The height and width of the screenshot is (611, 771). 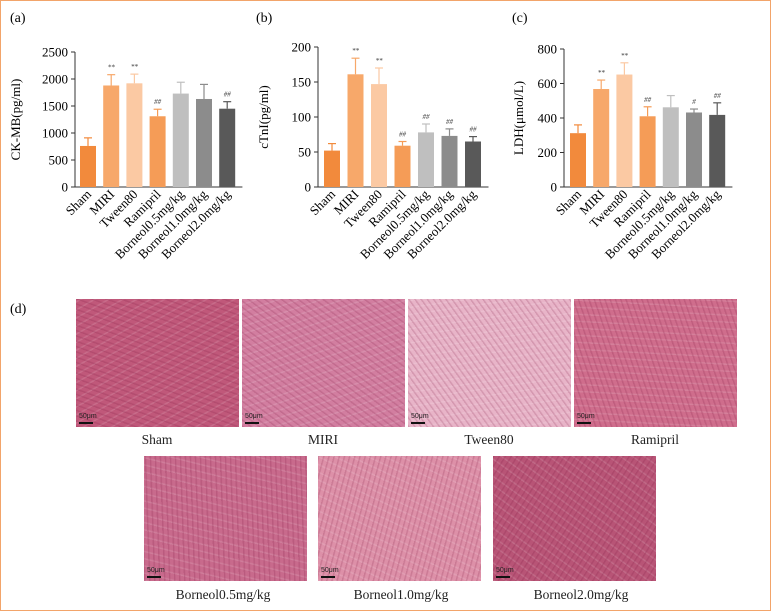 I want to click on micrograph-caption: Sham, so click(x=157, y=439).